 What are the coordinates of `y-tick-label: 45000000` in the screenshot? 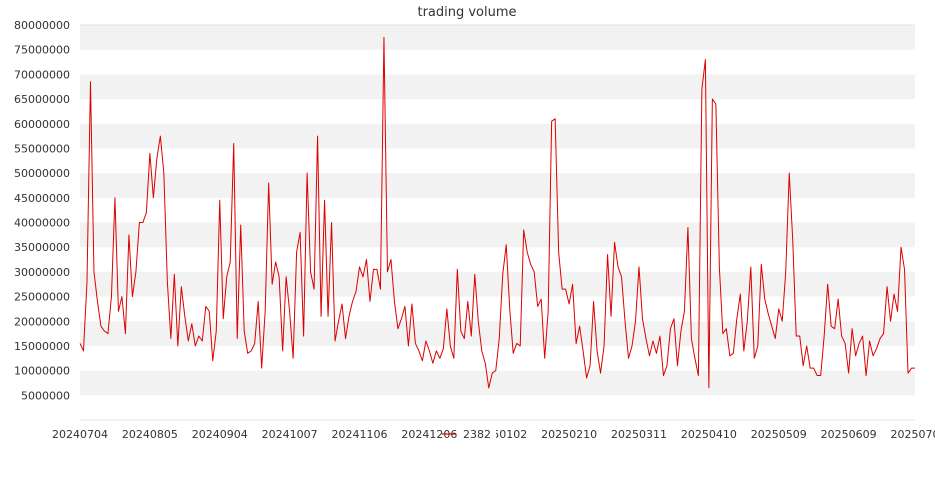 It's located at (42, 198).